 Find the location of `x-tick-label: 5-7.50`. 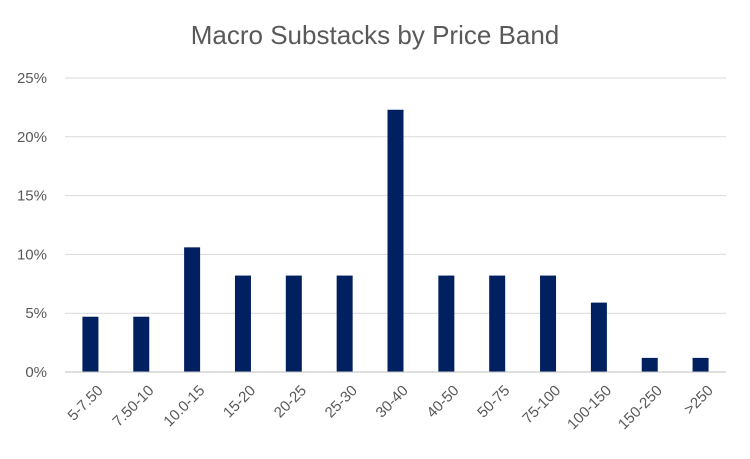

x-tick-label: 5-7.50 is located at coordinates (86, 403).